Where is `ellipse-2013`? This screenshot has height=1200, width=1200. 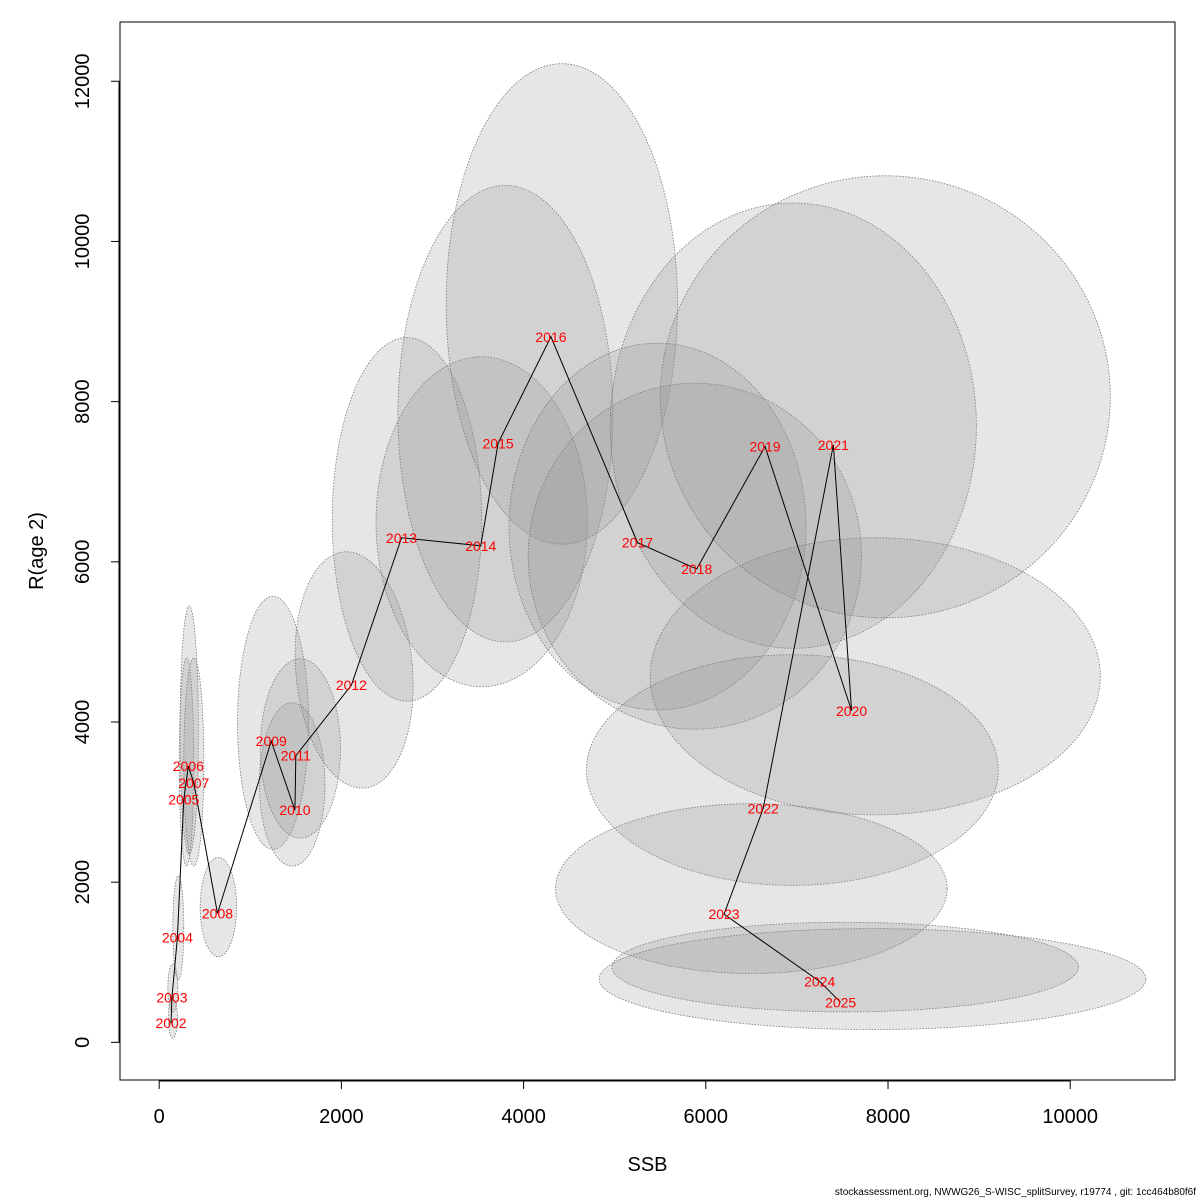
ellipse-2013 is located at coordinates (407, 519).